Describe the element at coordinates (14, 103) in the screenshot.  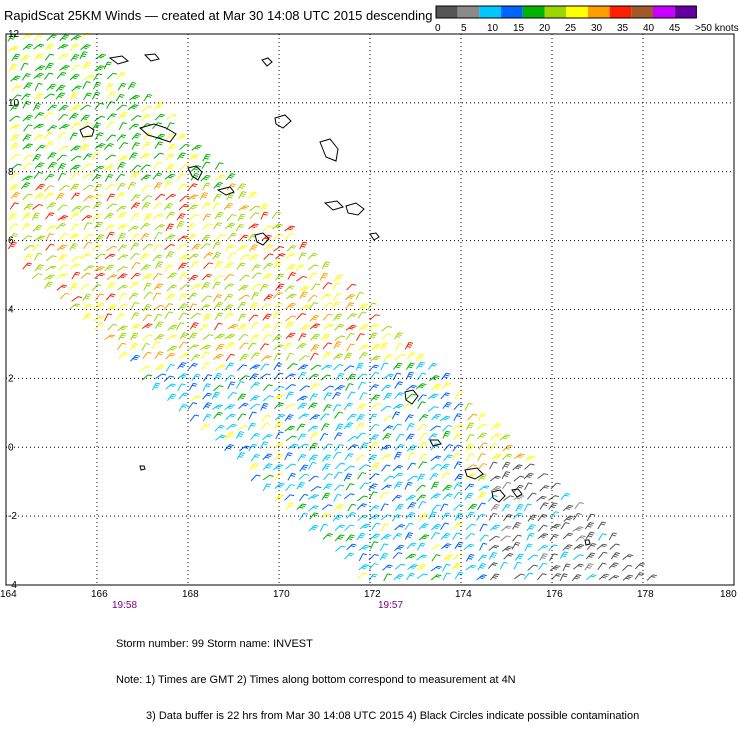
I see `lat-label: 10` at that location.